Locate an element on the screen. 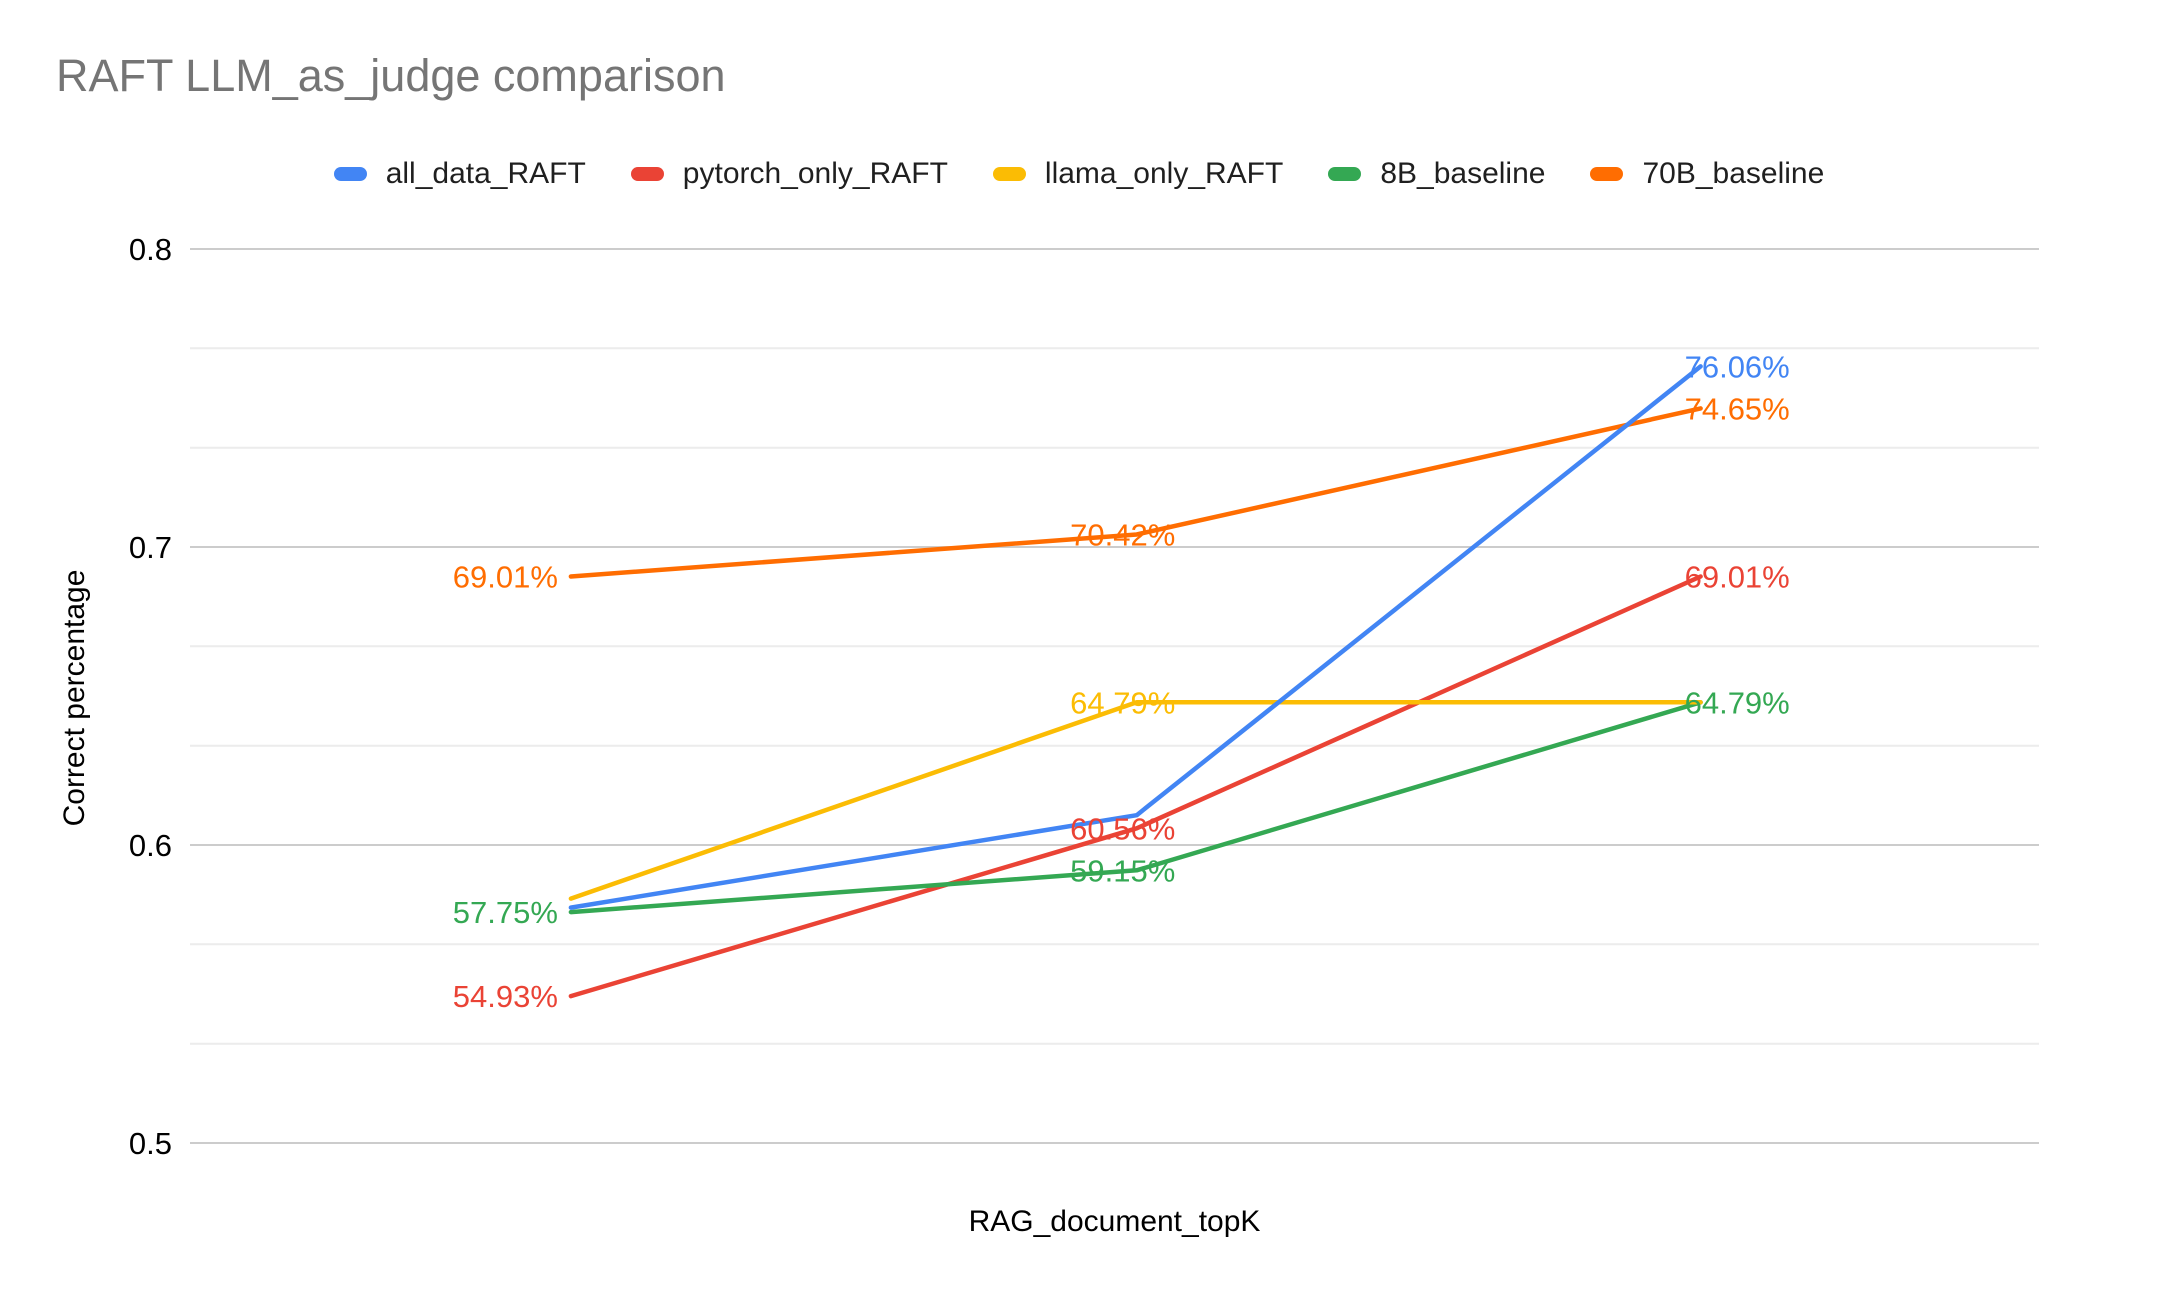  legend-item-8B_baseline: 8B_baseline is located at coordinates (1436, 174).